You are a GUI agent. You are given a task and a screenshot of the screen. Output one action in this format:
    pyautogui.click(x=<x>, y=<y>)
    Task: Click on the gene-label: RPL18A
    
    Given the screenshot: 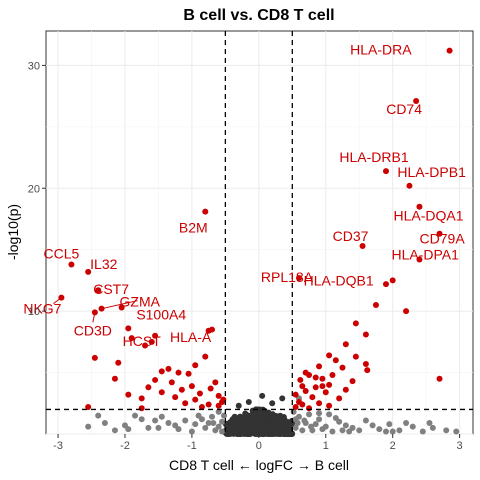 What is the action you would take?
    pyautogui.click(x=287, y=277)
    